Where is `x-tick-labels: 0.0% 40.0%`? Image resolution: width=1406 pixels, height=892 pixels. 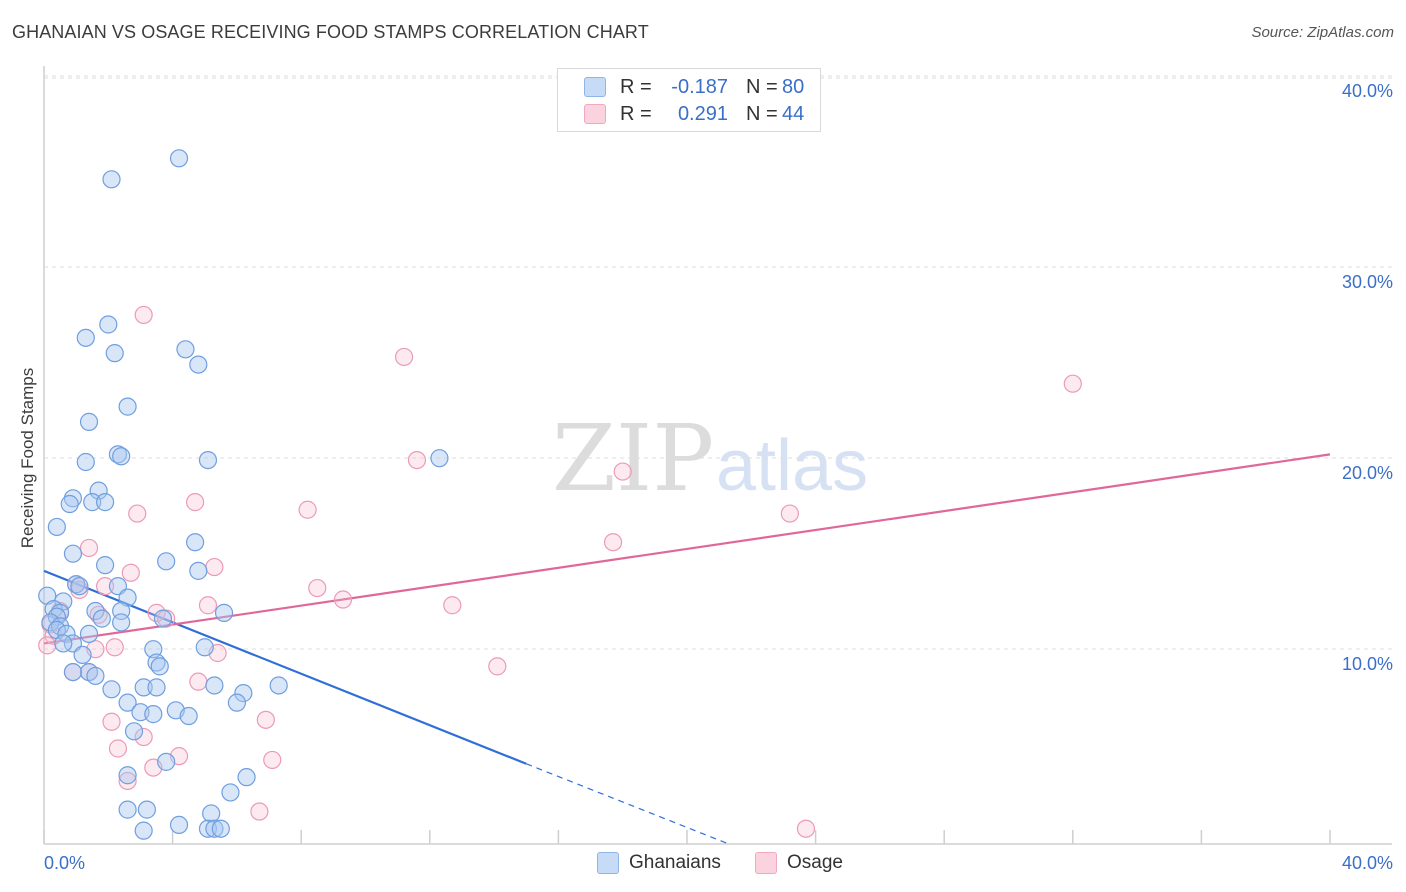 x-tick-labels: 0.0% 40.0% is located at coordinates (718, 863).